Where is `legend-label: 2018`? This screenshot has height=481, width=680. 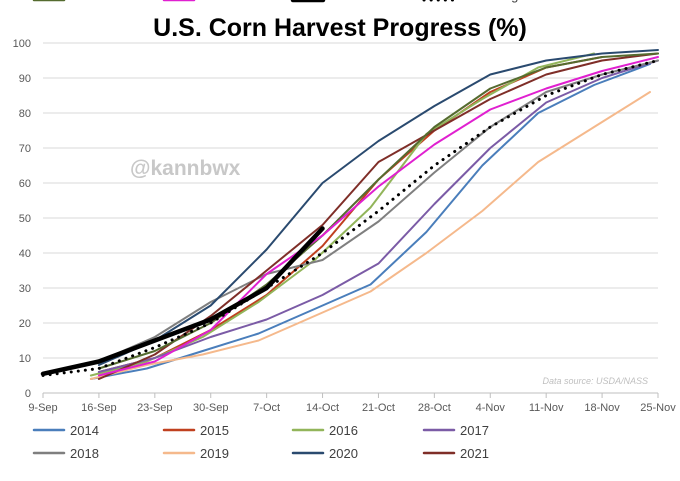
legend-label: 2018 is located at coordinates (84, 453).